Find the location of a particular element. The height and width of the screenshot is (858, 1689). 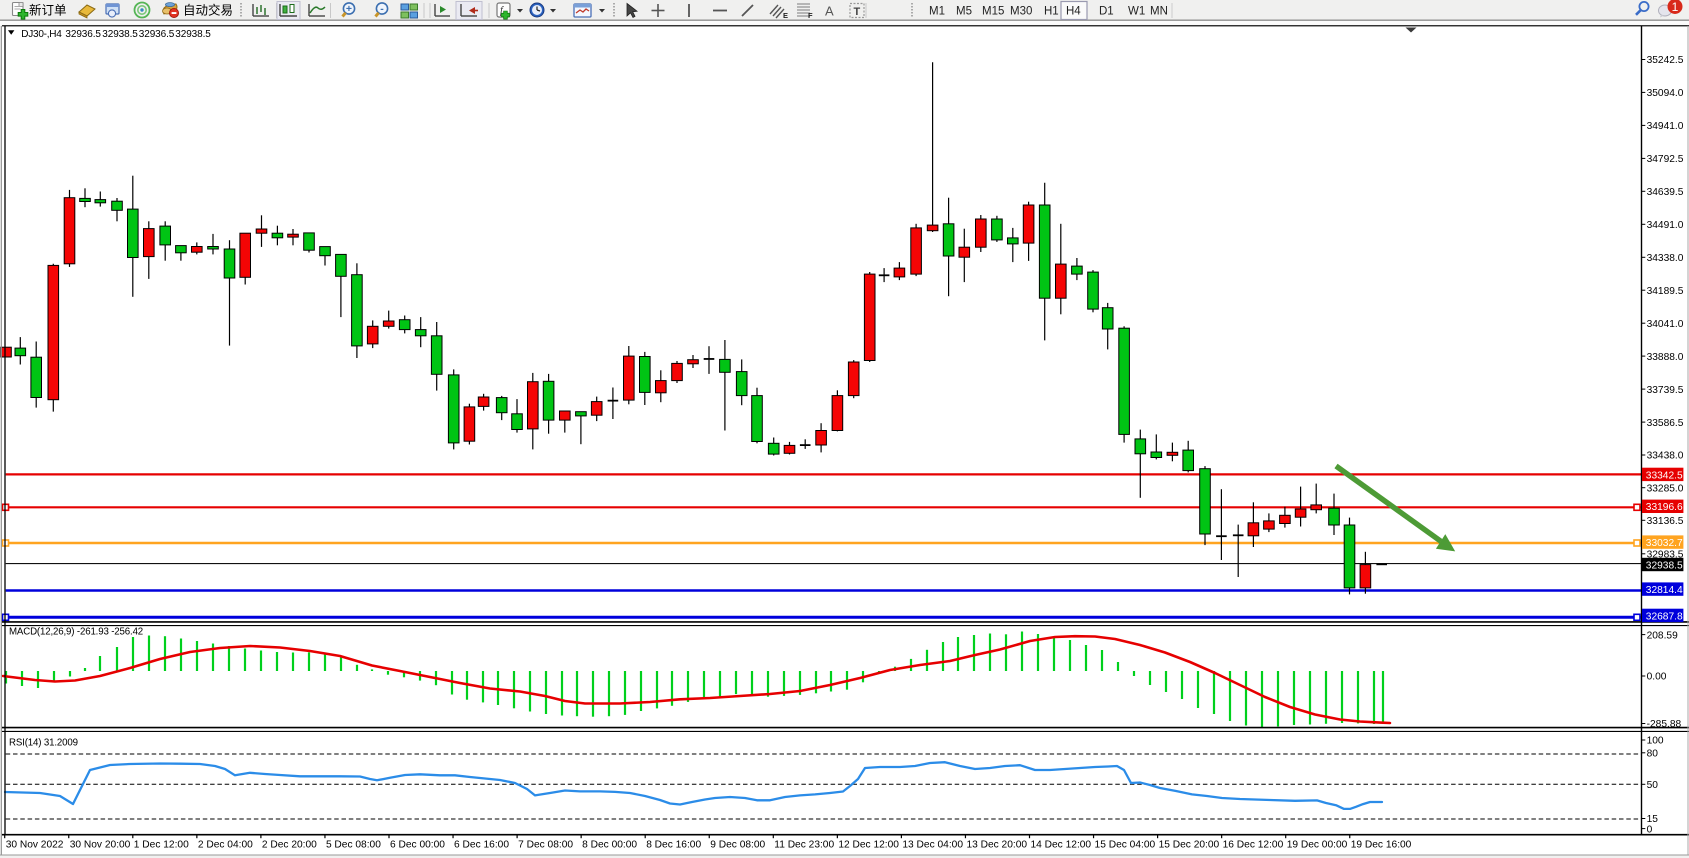

svg-text: 1 is located at coordinates (1675, 7).